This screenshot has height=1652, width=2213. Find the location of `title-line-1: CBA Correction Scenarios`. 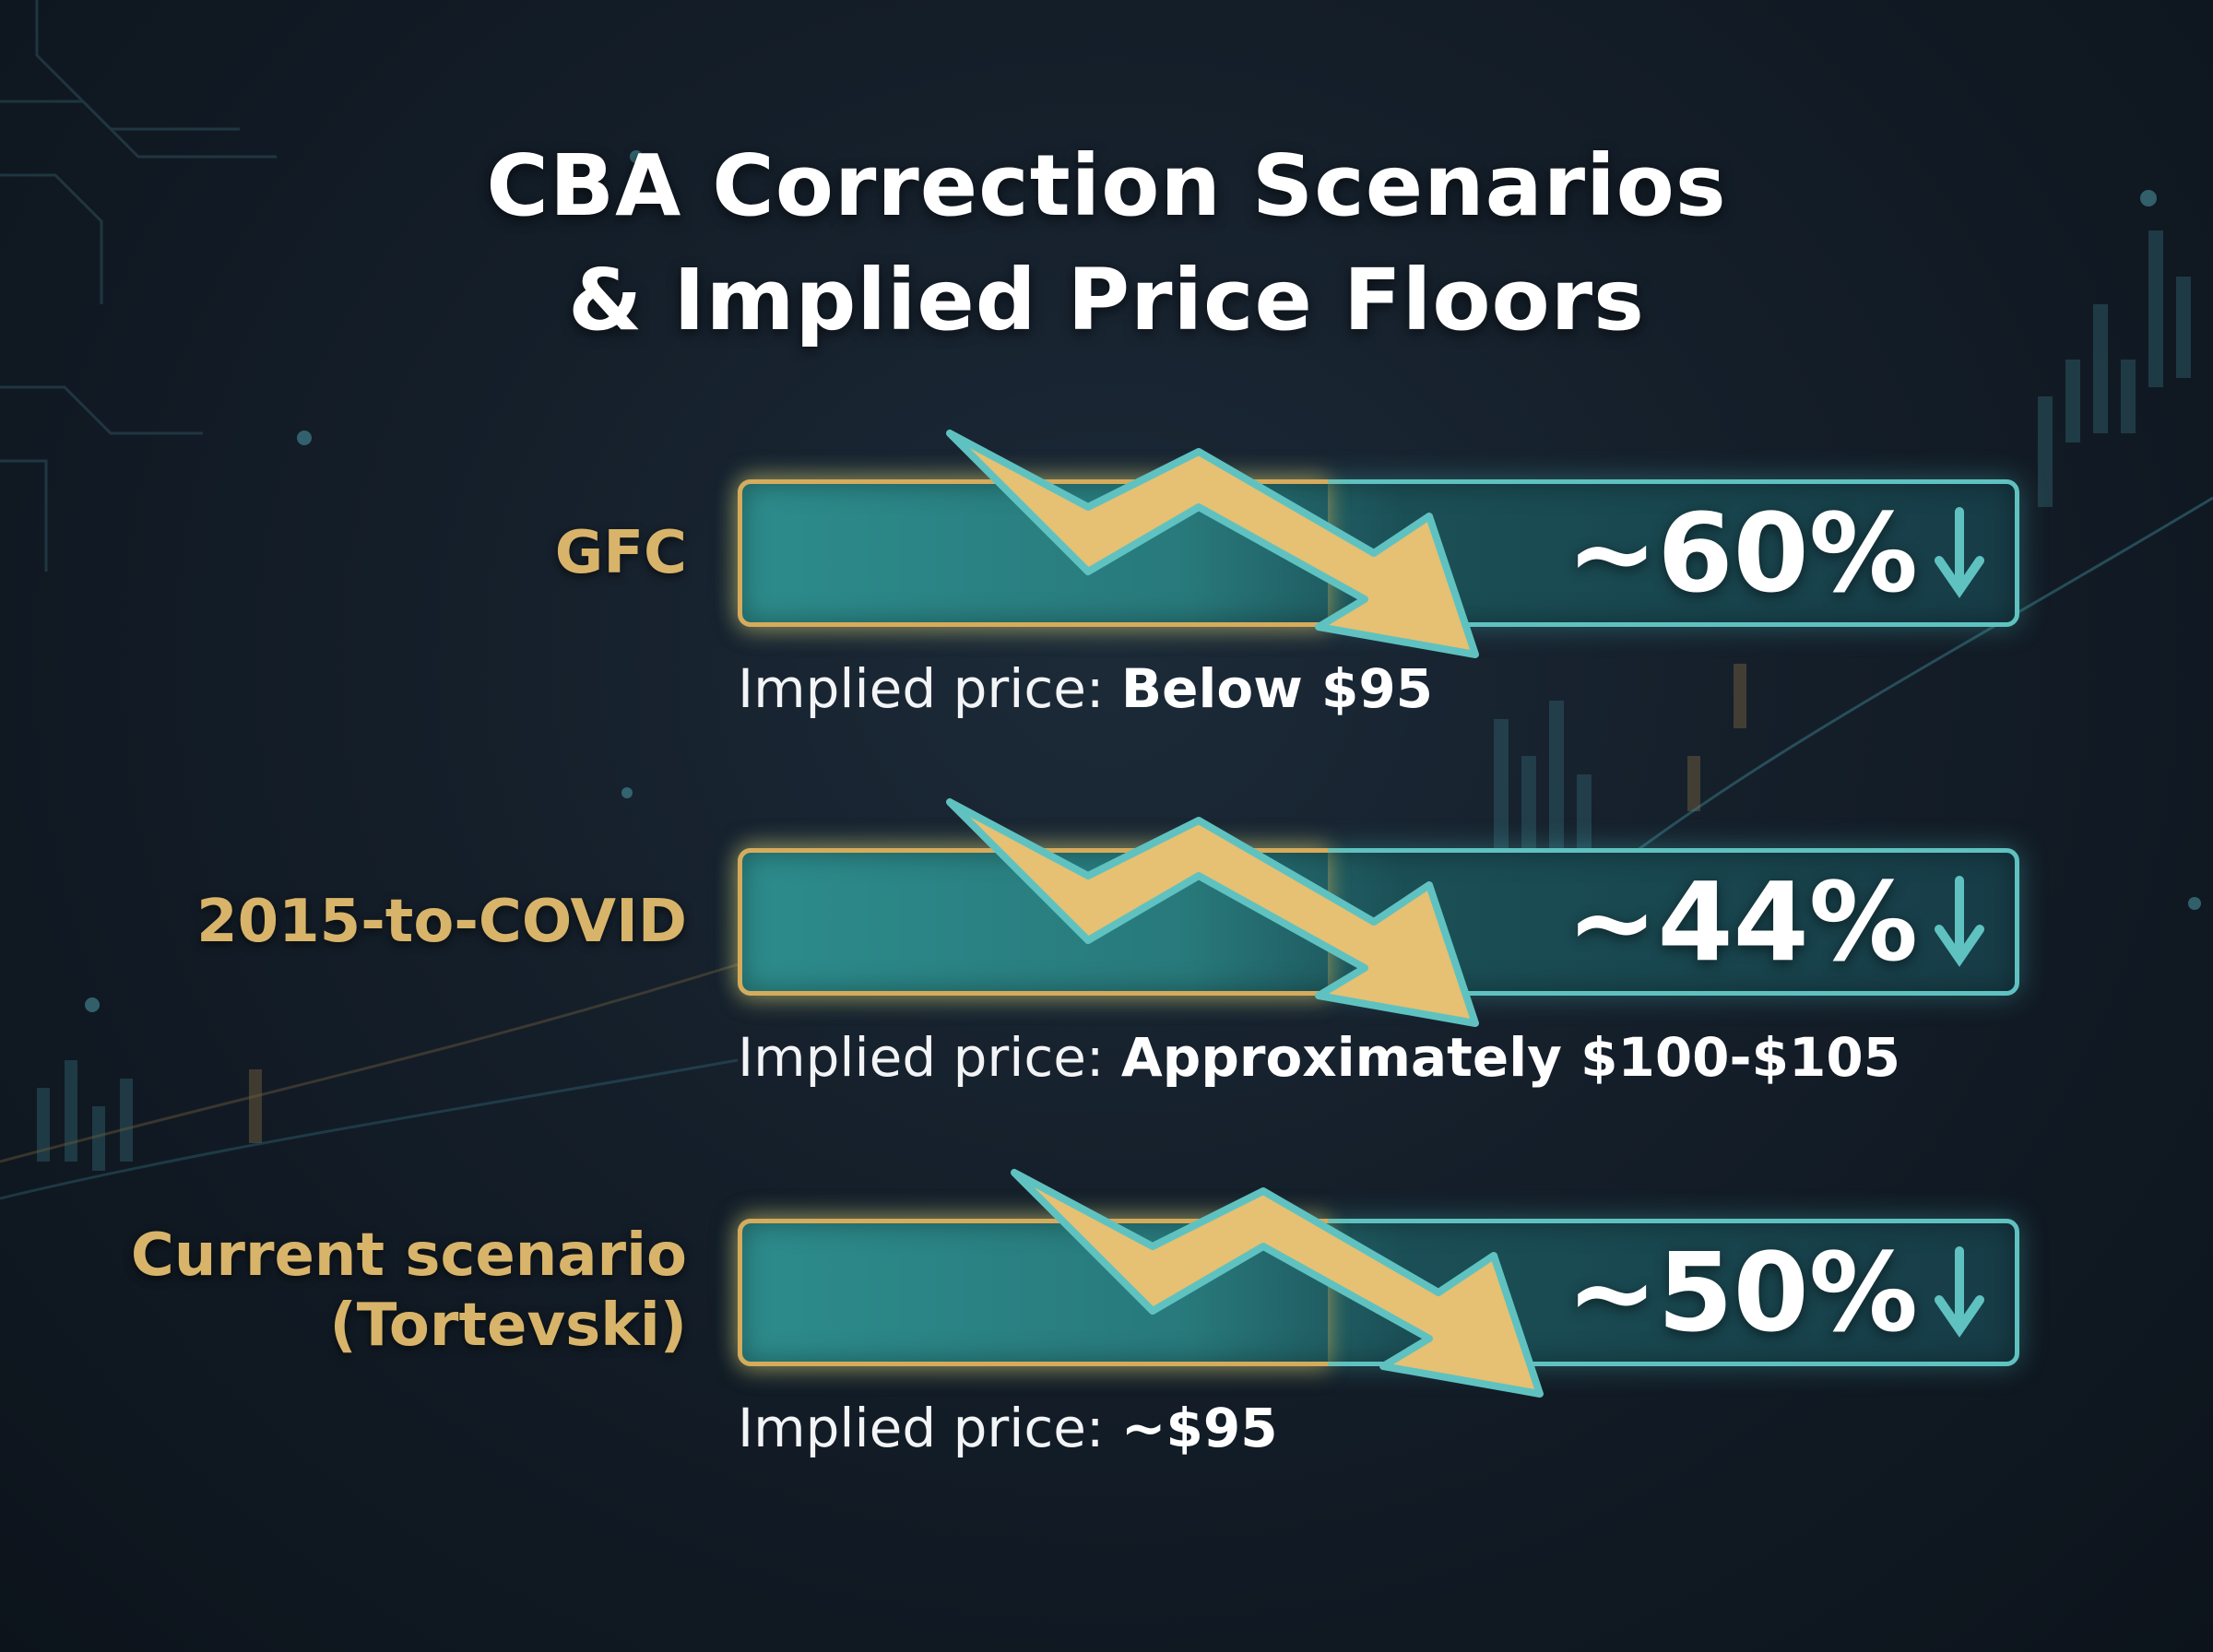

title-line-1: CBA Correction Scenarios is located at coordinates (1106, 185).